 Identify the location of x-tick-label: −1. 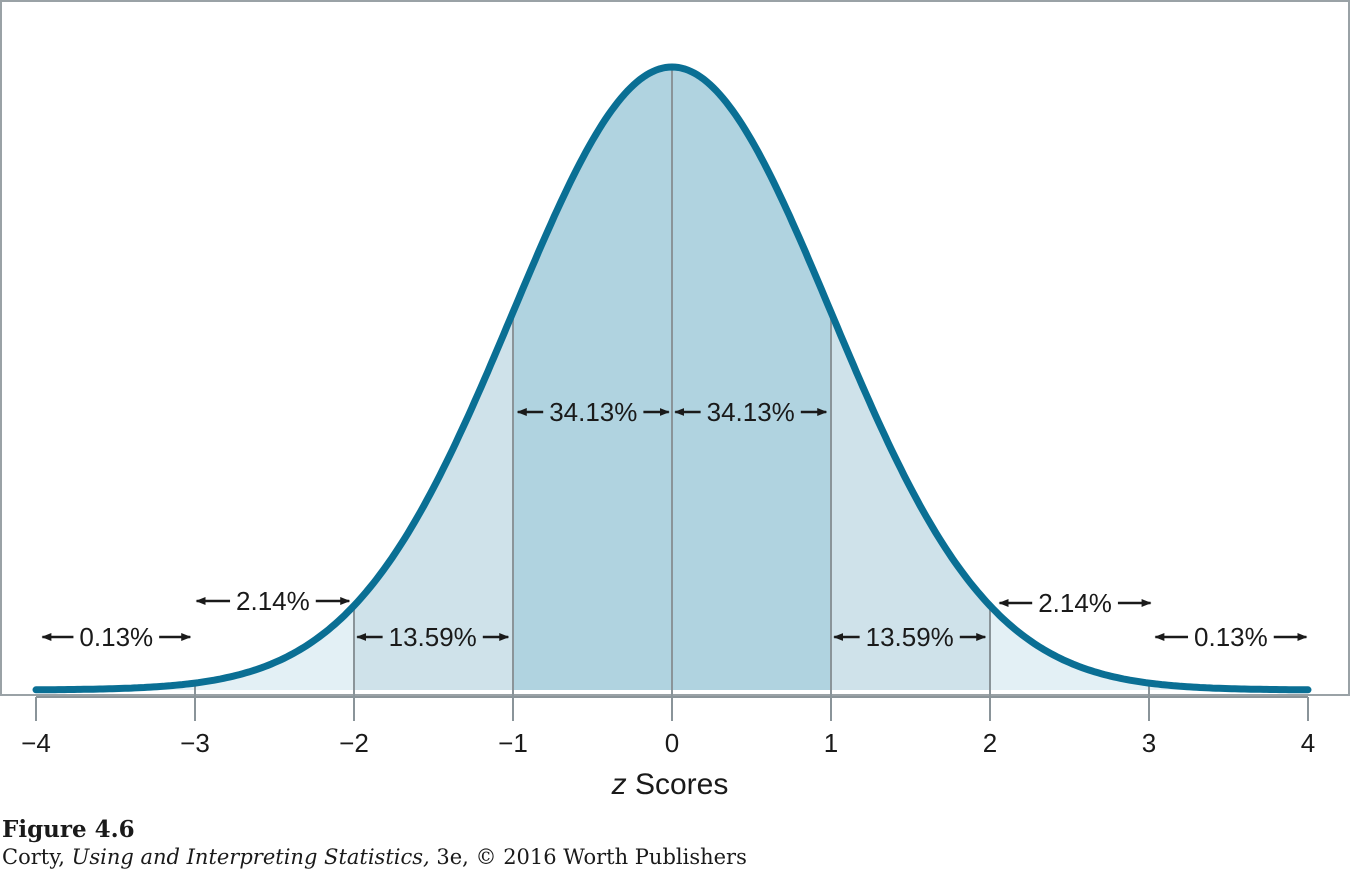
(513, 743).